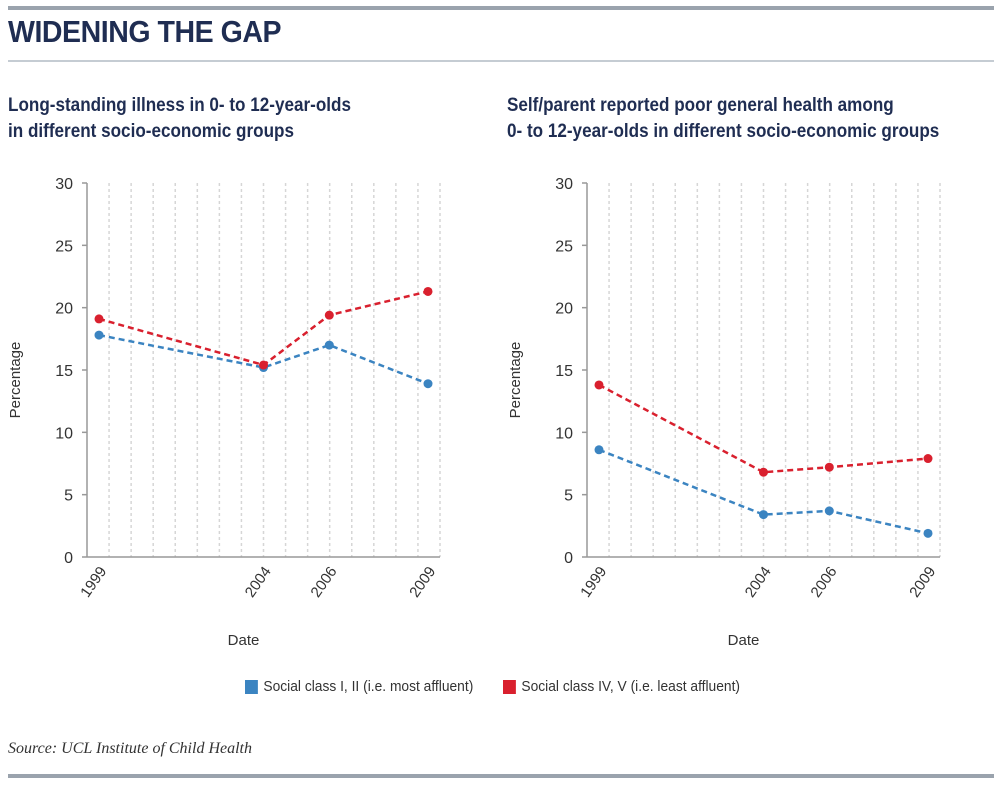 This screenshot has height=786, width=1002. I want to click on top-rule, so click(501, 8).